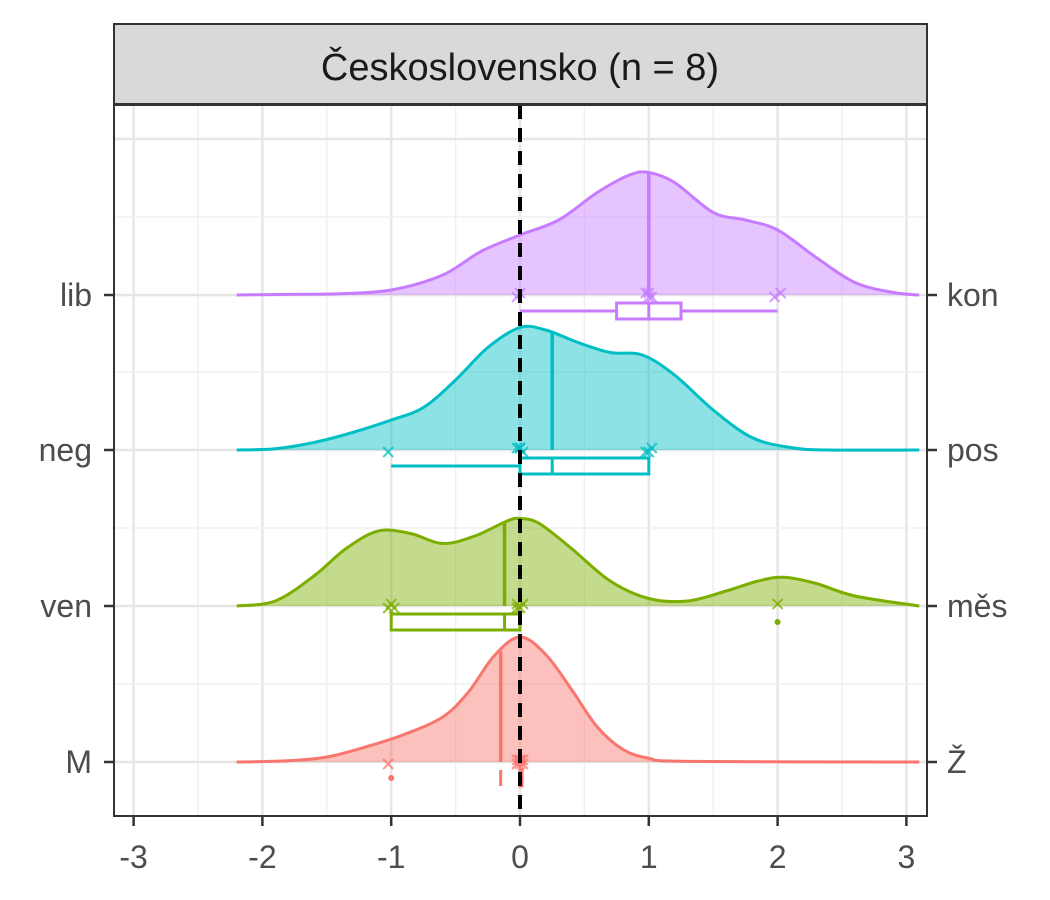 The width and height of the screenshot is (1050, 900). I want to click on y-tick-label-right: Ž, so click(957, 762).